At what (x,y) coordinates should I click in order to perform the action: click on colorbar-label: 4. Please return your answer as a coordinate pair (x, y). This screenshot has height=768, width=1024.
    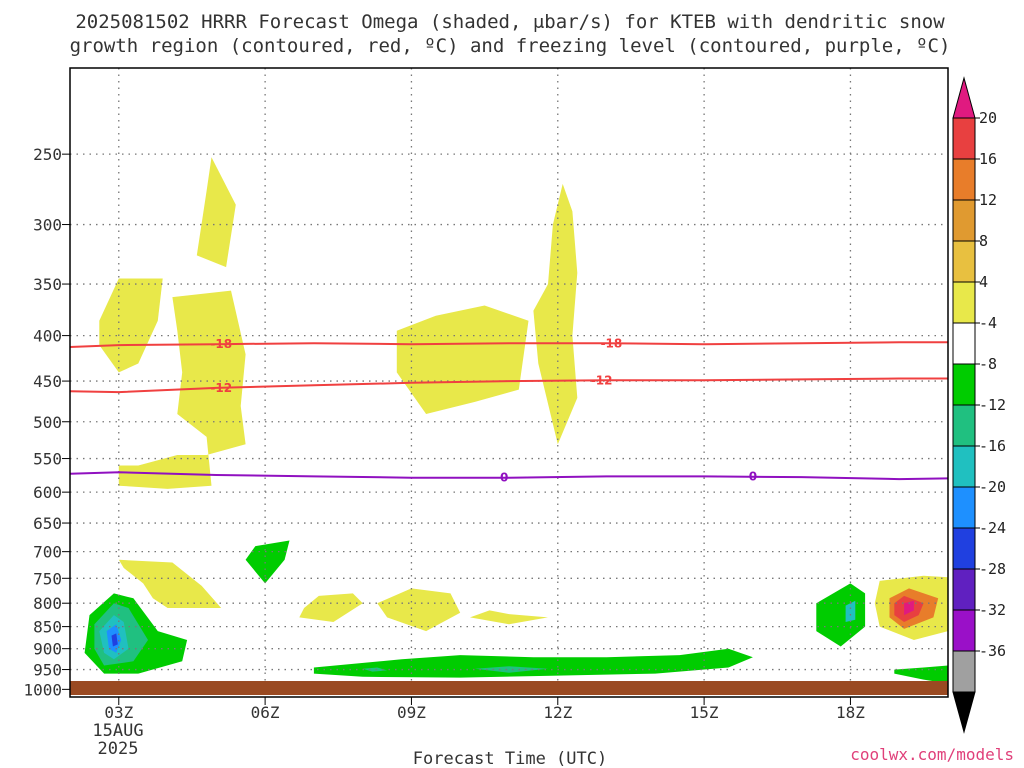
    Looking at the image, I should click on (983, 282).